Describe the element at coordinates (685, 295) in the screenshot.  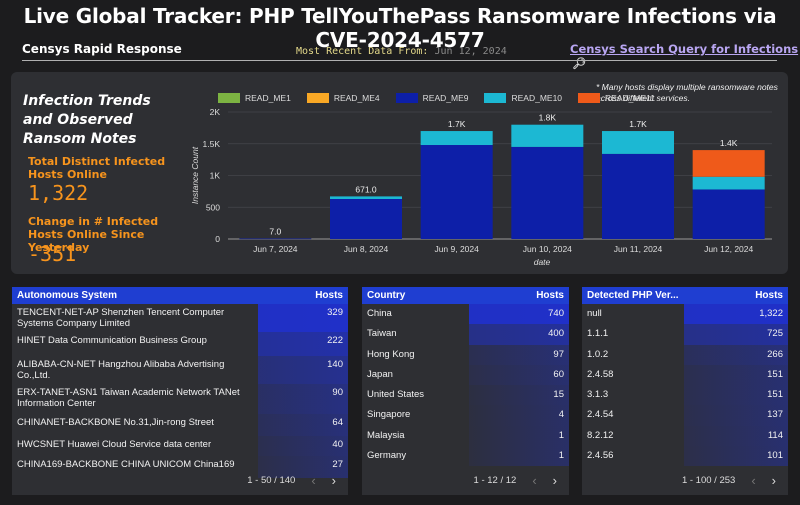
I see `table-header: Detected PHP Ver... Hosts` at that location.